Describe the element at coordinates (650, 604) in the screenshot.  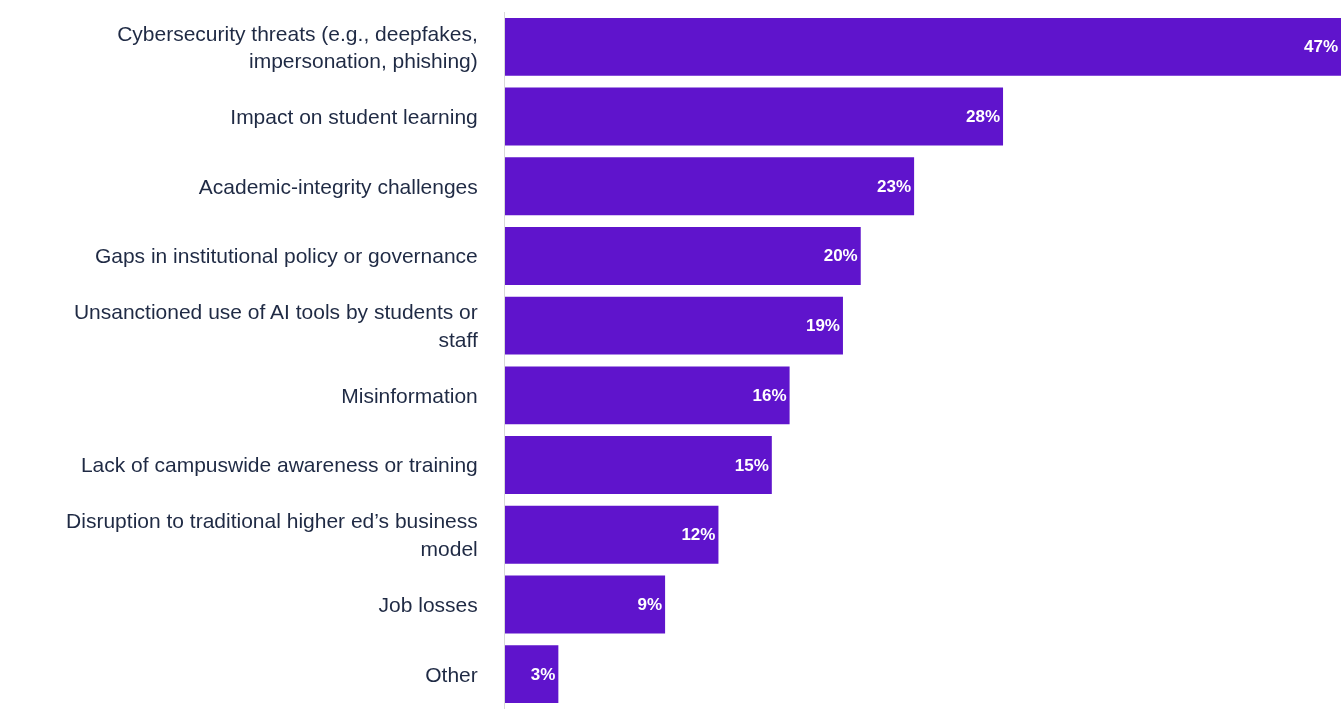
I see `data-label: 9%` at that location.